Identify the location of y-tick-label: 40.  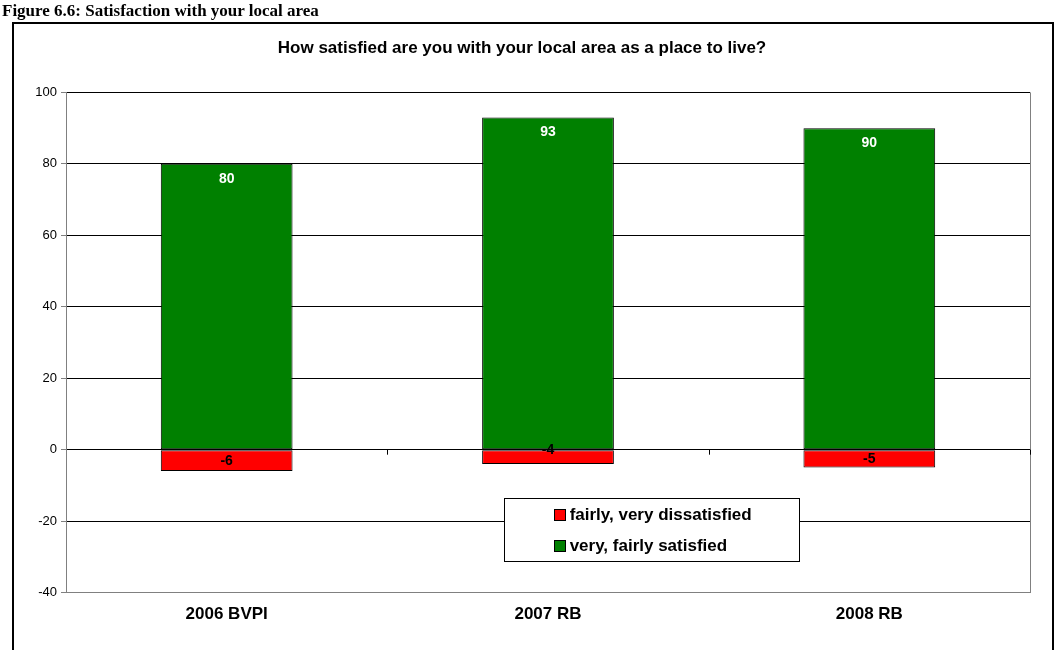
(49, 306).